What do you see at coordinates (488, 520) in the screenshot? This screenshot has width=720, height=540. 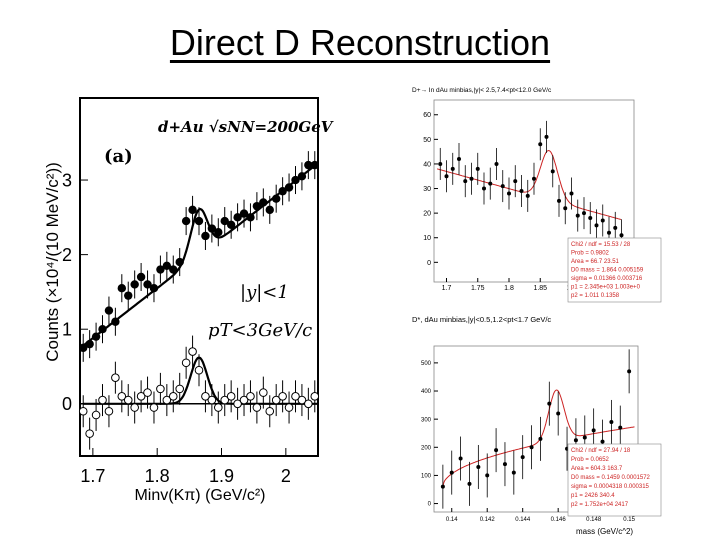 I see `chart-c-xtick-label: 0.142` at bounding box center [488, 520].